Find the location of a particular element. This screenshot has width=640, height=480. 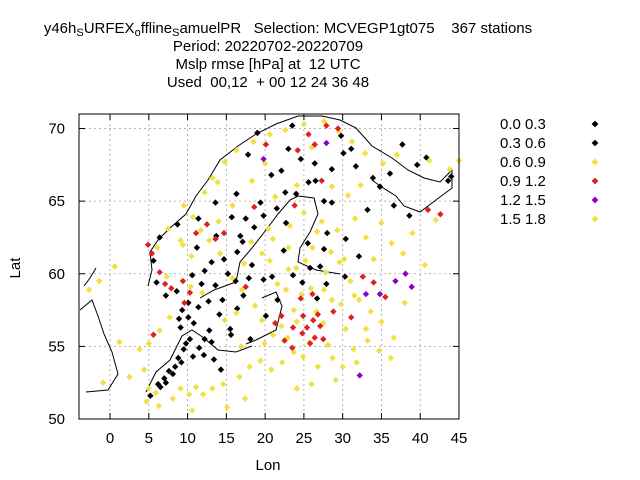

y-tick-label: 60 is located at coordinates (56, 274).